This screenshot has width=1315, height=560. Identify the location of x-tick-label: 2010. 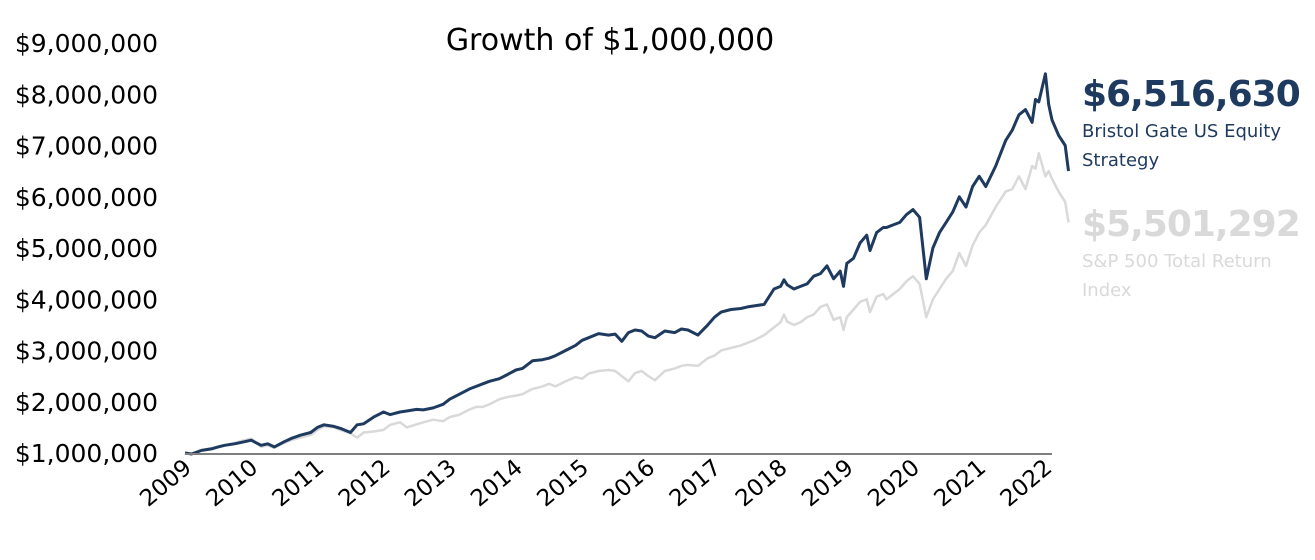
(232, 484).